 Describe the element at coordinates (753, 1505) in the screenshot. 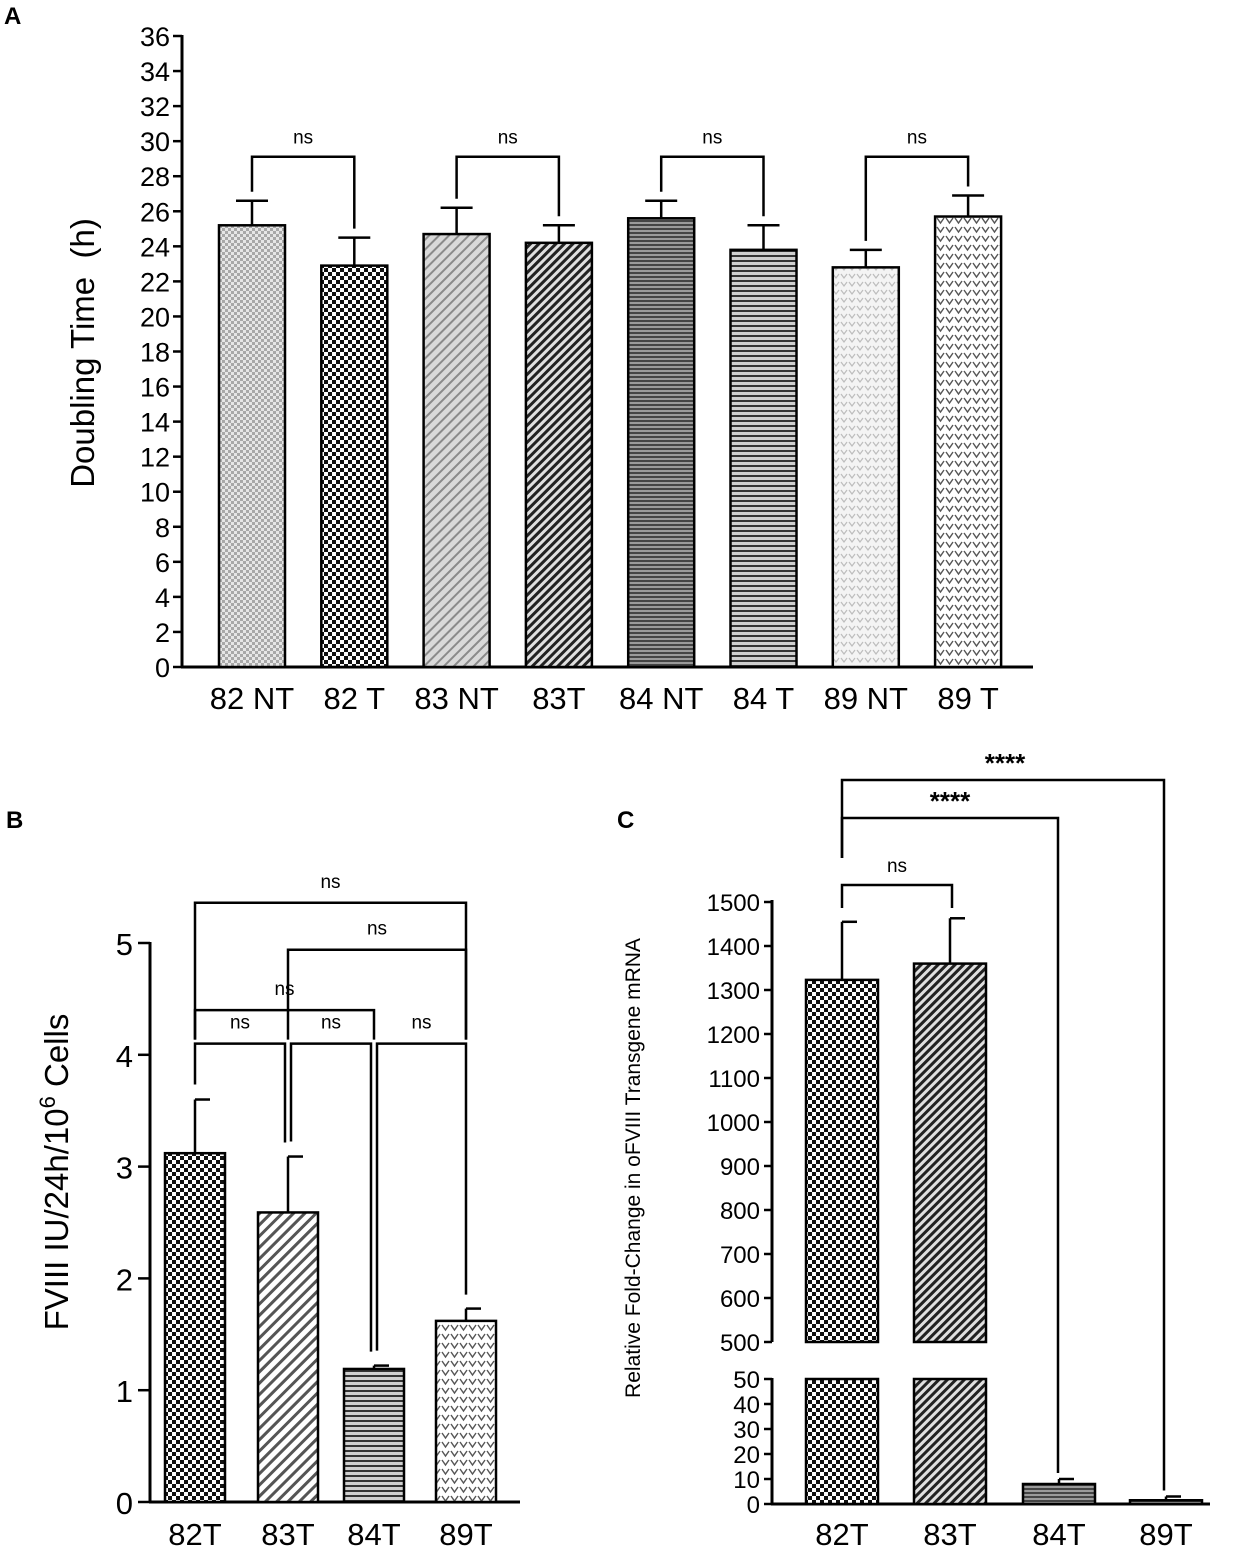

I see `chart-c-y-tick-label: 0` at that location.